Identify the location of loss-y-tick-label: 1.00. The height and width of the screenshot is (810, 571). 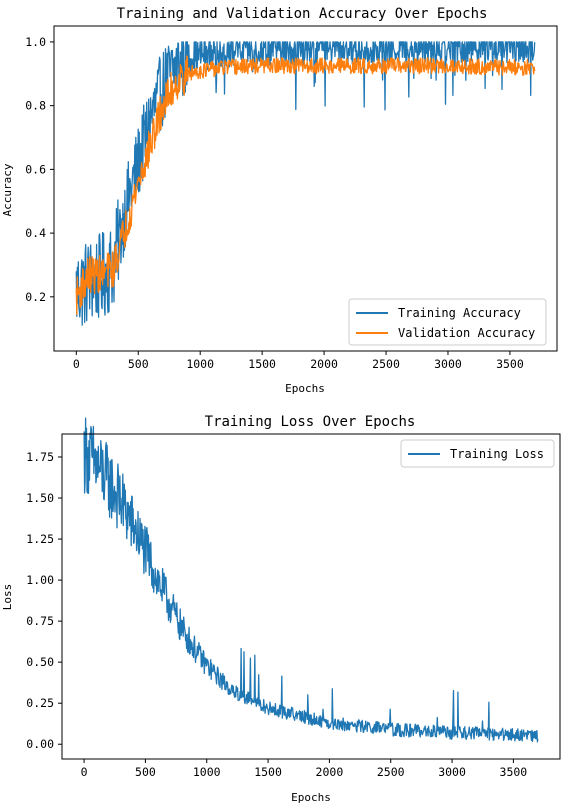
(40, 580).